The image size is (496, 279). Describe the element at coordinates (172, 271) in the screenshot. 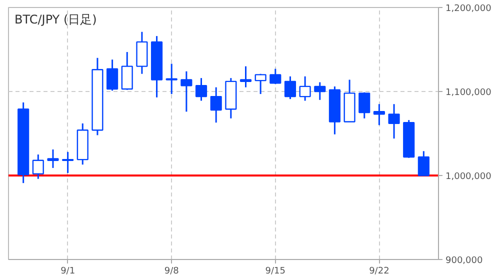

I see `x-tick-label: 9/8` at that location.